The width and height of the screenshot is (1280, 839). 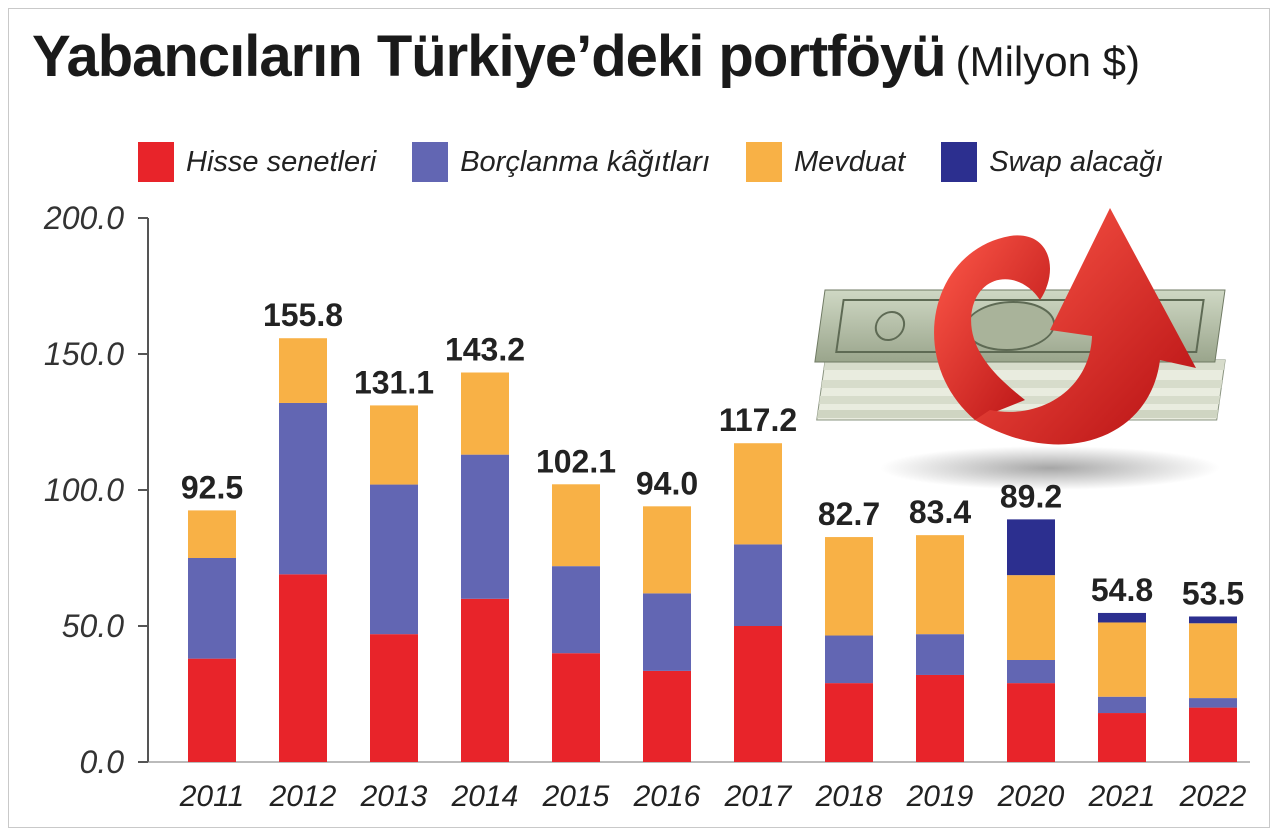 What do you see at coordinates (84, 354) in the screenshot?
I see `y-tick-label: 150.0` at bounding box center [84, 354].